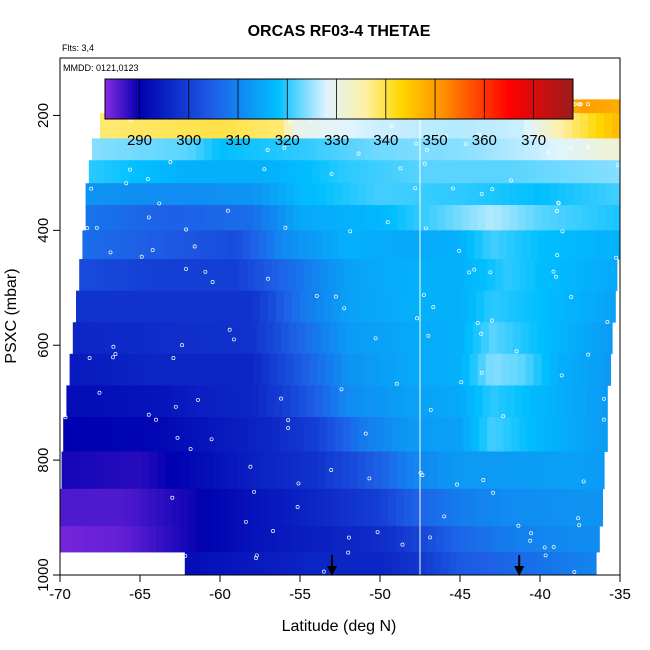 This screenshot has height=650, width=650. What do you see at coordinates (540, 594) in the screenshot?
I see `x-tick-label: -40` at bounding box center [540, 594].